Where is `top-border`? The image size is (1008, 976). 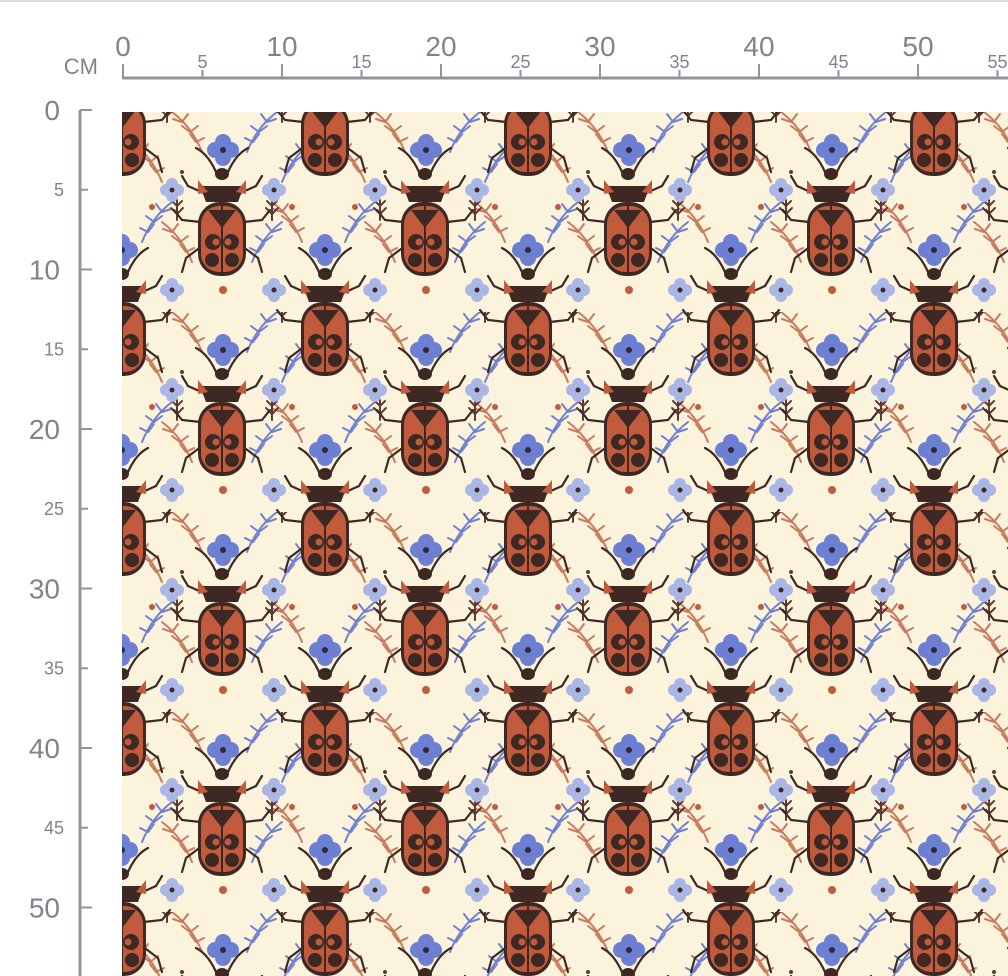 top-border is located at coordinates (504, 1).